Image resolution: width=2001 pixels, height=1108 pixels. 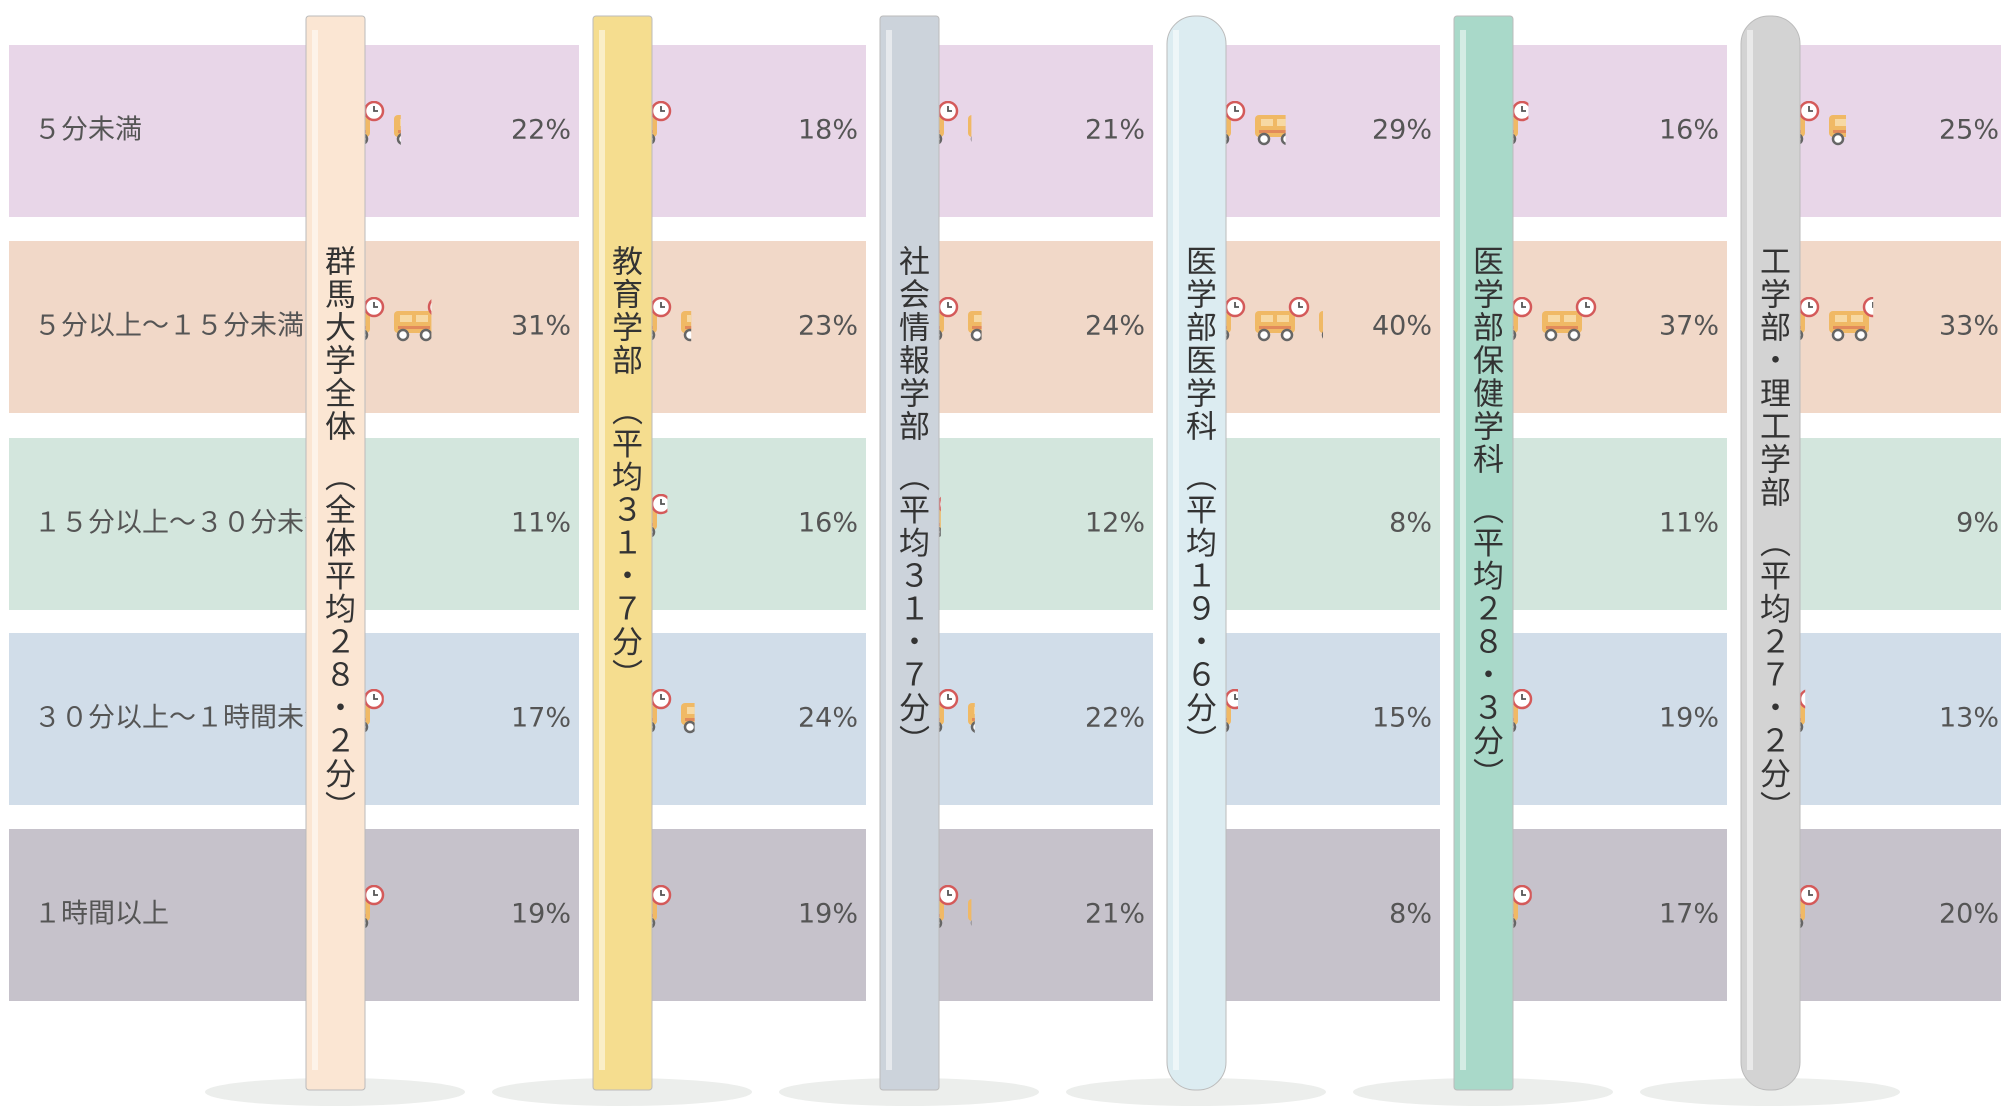 What do you see at coordinates (624, 468) in the screenshot?
I see `series-name: 教育学部 （平均３１・７分）` at bounding box center [624, 468].